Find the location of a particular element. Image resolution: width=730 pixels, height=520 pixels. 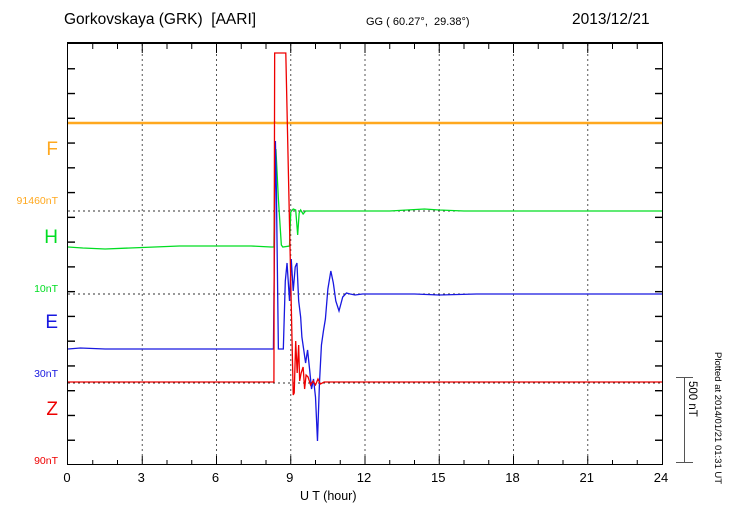

x-axis-tick-label: 15 is located at coordinates (438, 477).